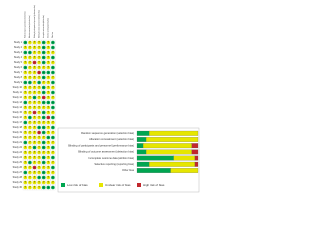  Describe the element at coordinates (18, 167) in the screenshot. I see `study-name: Study 26` at that location.